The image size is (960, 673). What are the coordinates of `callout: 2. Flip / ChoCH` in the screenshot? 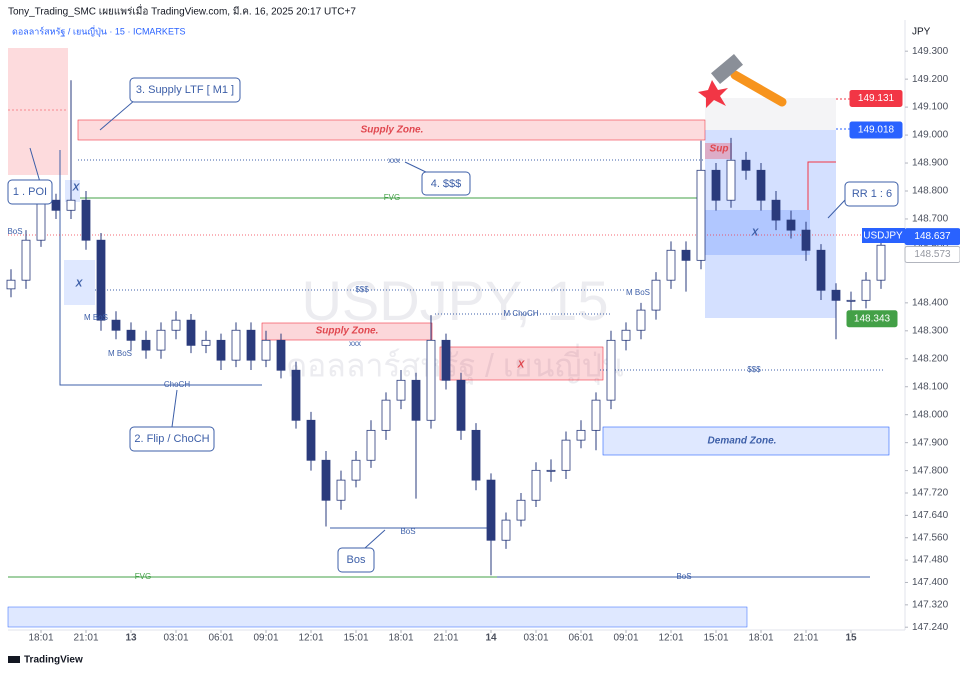 It's located at (171, 439).